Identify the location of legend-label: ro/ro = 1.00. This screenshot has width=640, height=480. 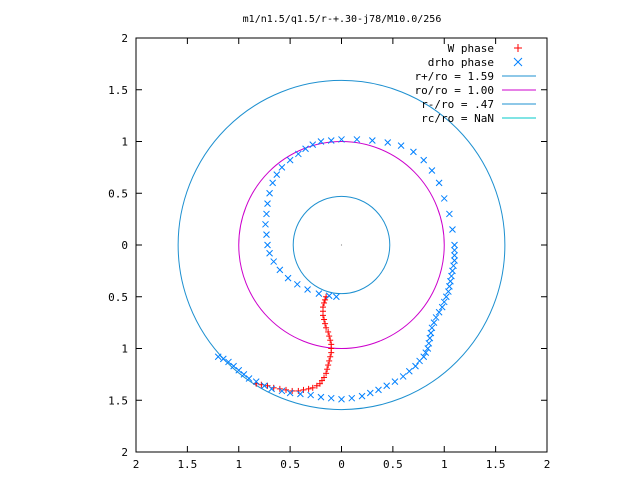
(454, 90).